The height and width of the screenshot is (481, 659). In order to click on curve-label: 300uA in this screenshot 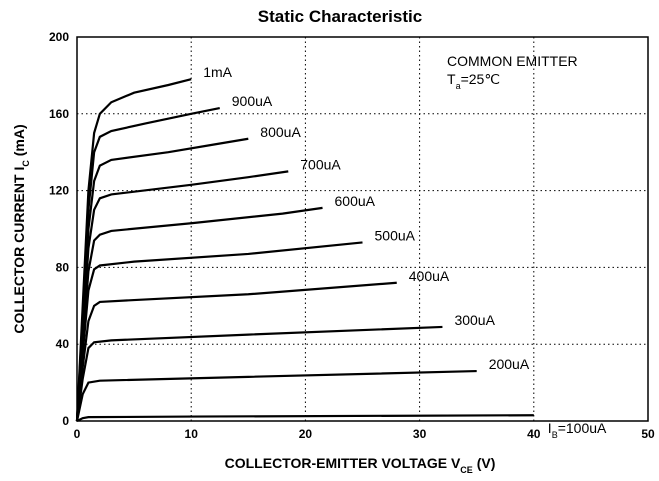, I will do `click(474, 320)`.